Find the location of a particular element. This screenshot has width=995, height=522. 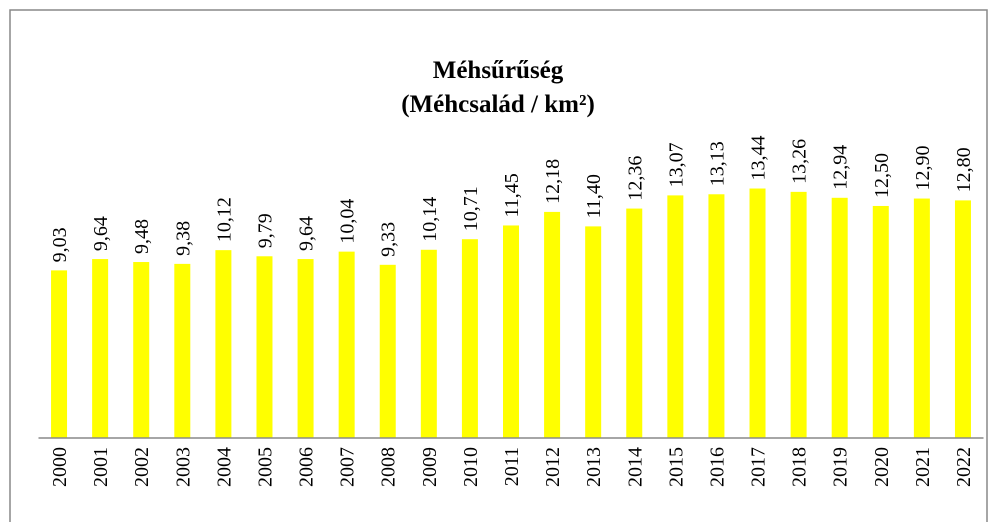

x-tick-label: 2006 is located at coordinates (307, 467).